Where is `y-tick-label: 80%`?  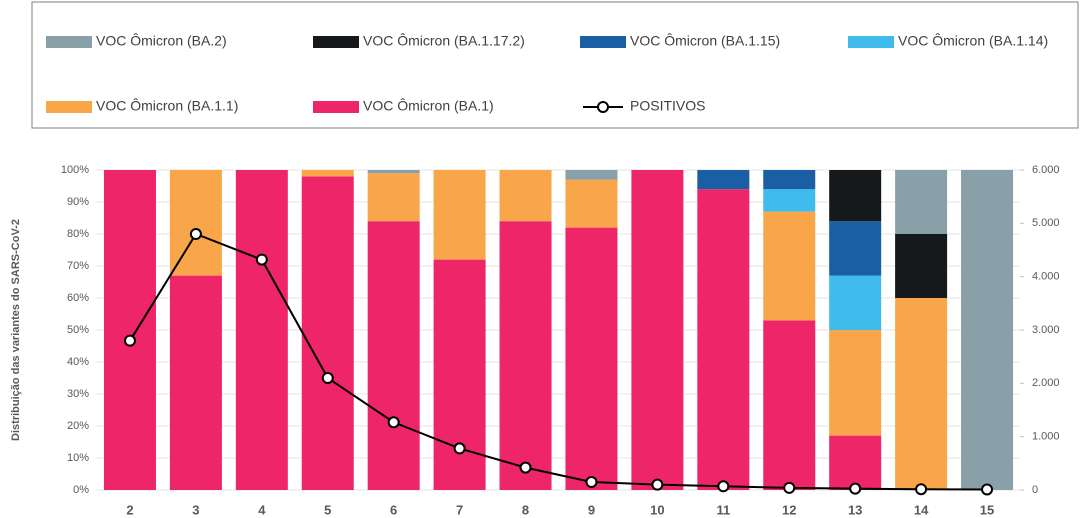 y-tick-label: 80% is located at coordinates (78, 234).